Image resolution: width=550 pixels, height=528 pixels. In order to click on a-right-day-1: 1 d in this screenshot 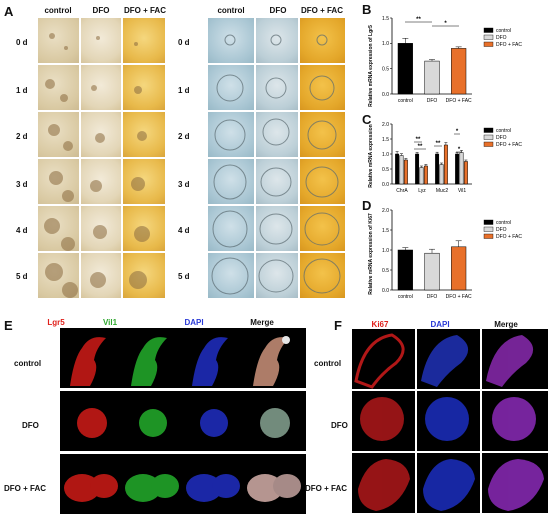, I will do `click(184, 90)`.